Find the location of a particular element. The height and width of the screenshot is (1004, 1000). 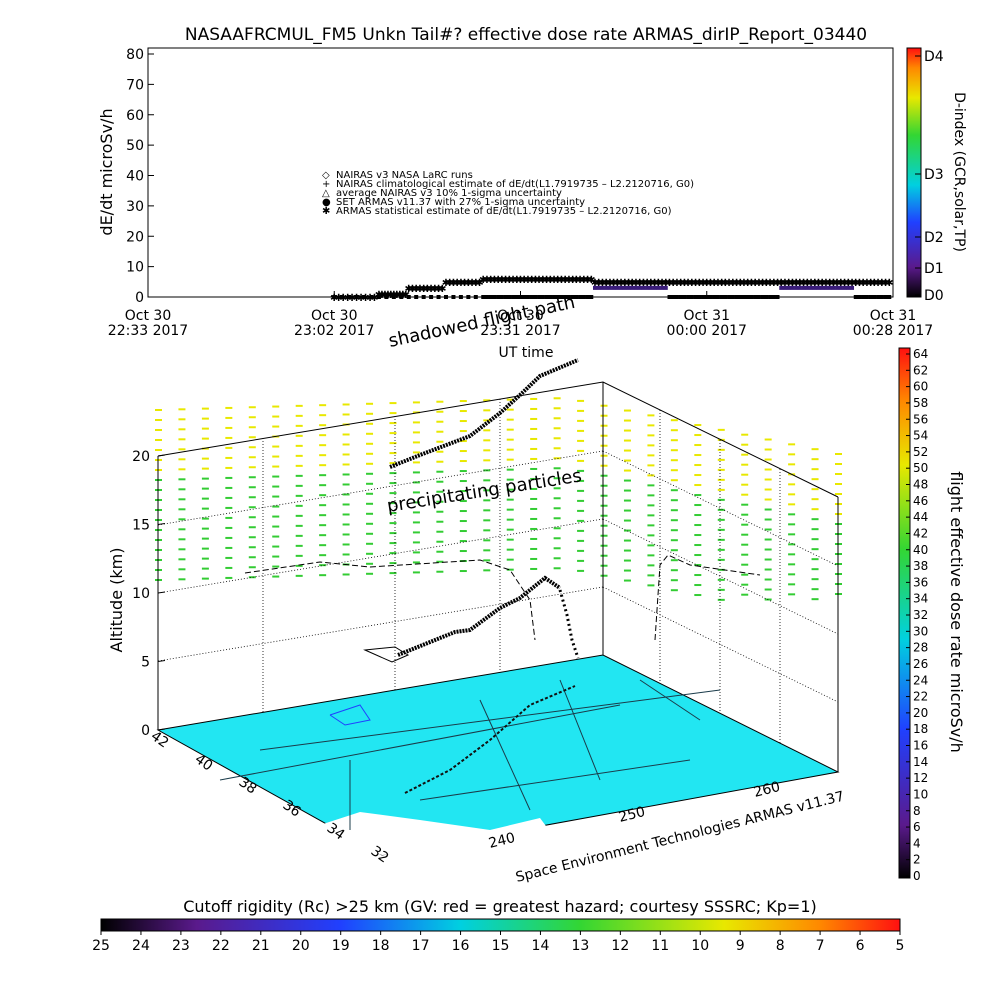

top-y-tick-label: 40 is located at coordinates (135, 177).